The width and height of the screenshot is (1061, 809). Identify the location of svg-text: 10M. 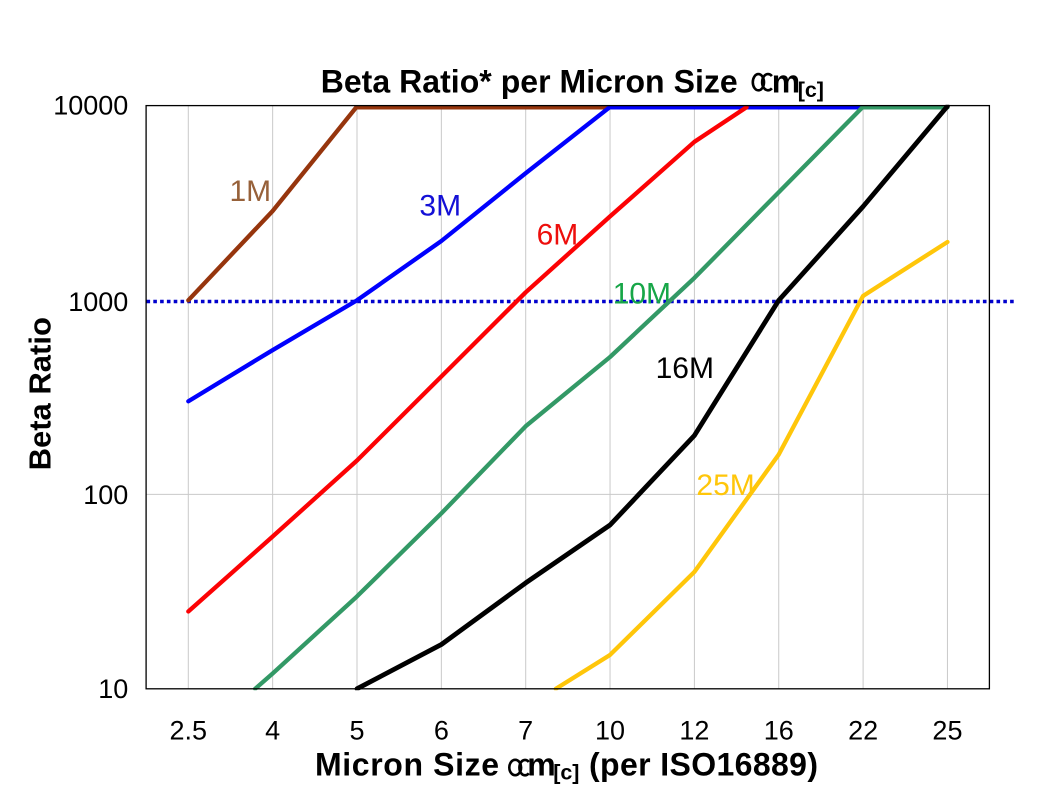
(642, 293).